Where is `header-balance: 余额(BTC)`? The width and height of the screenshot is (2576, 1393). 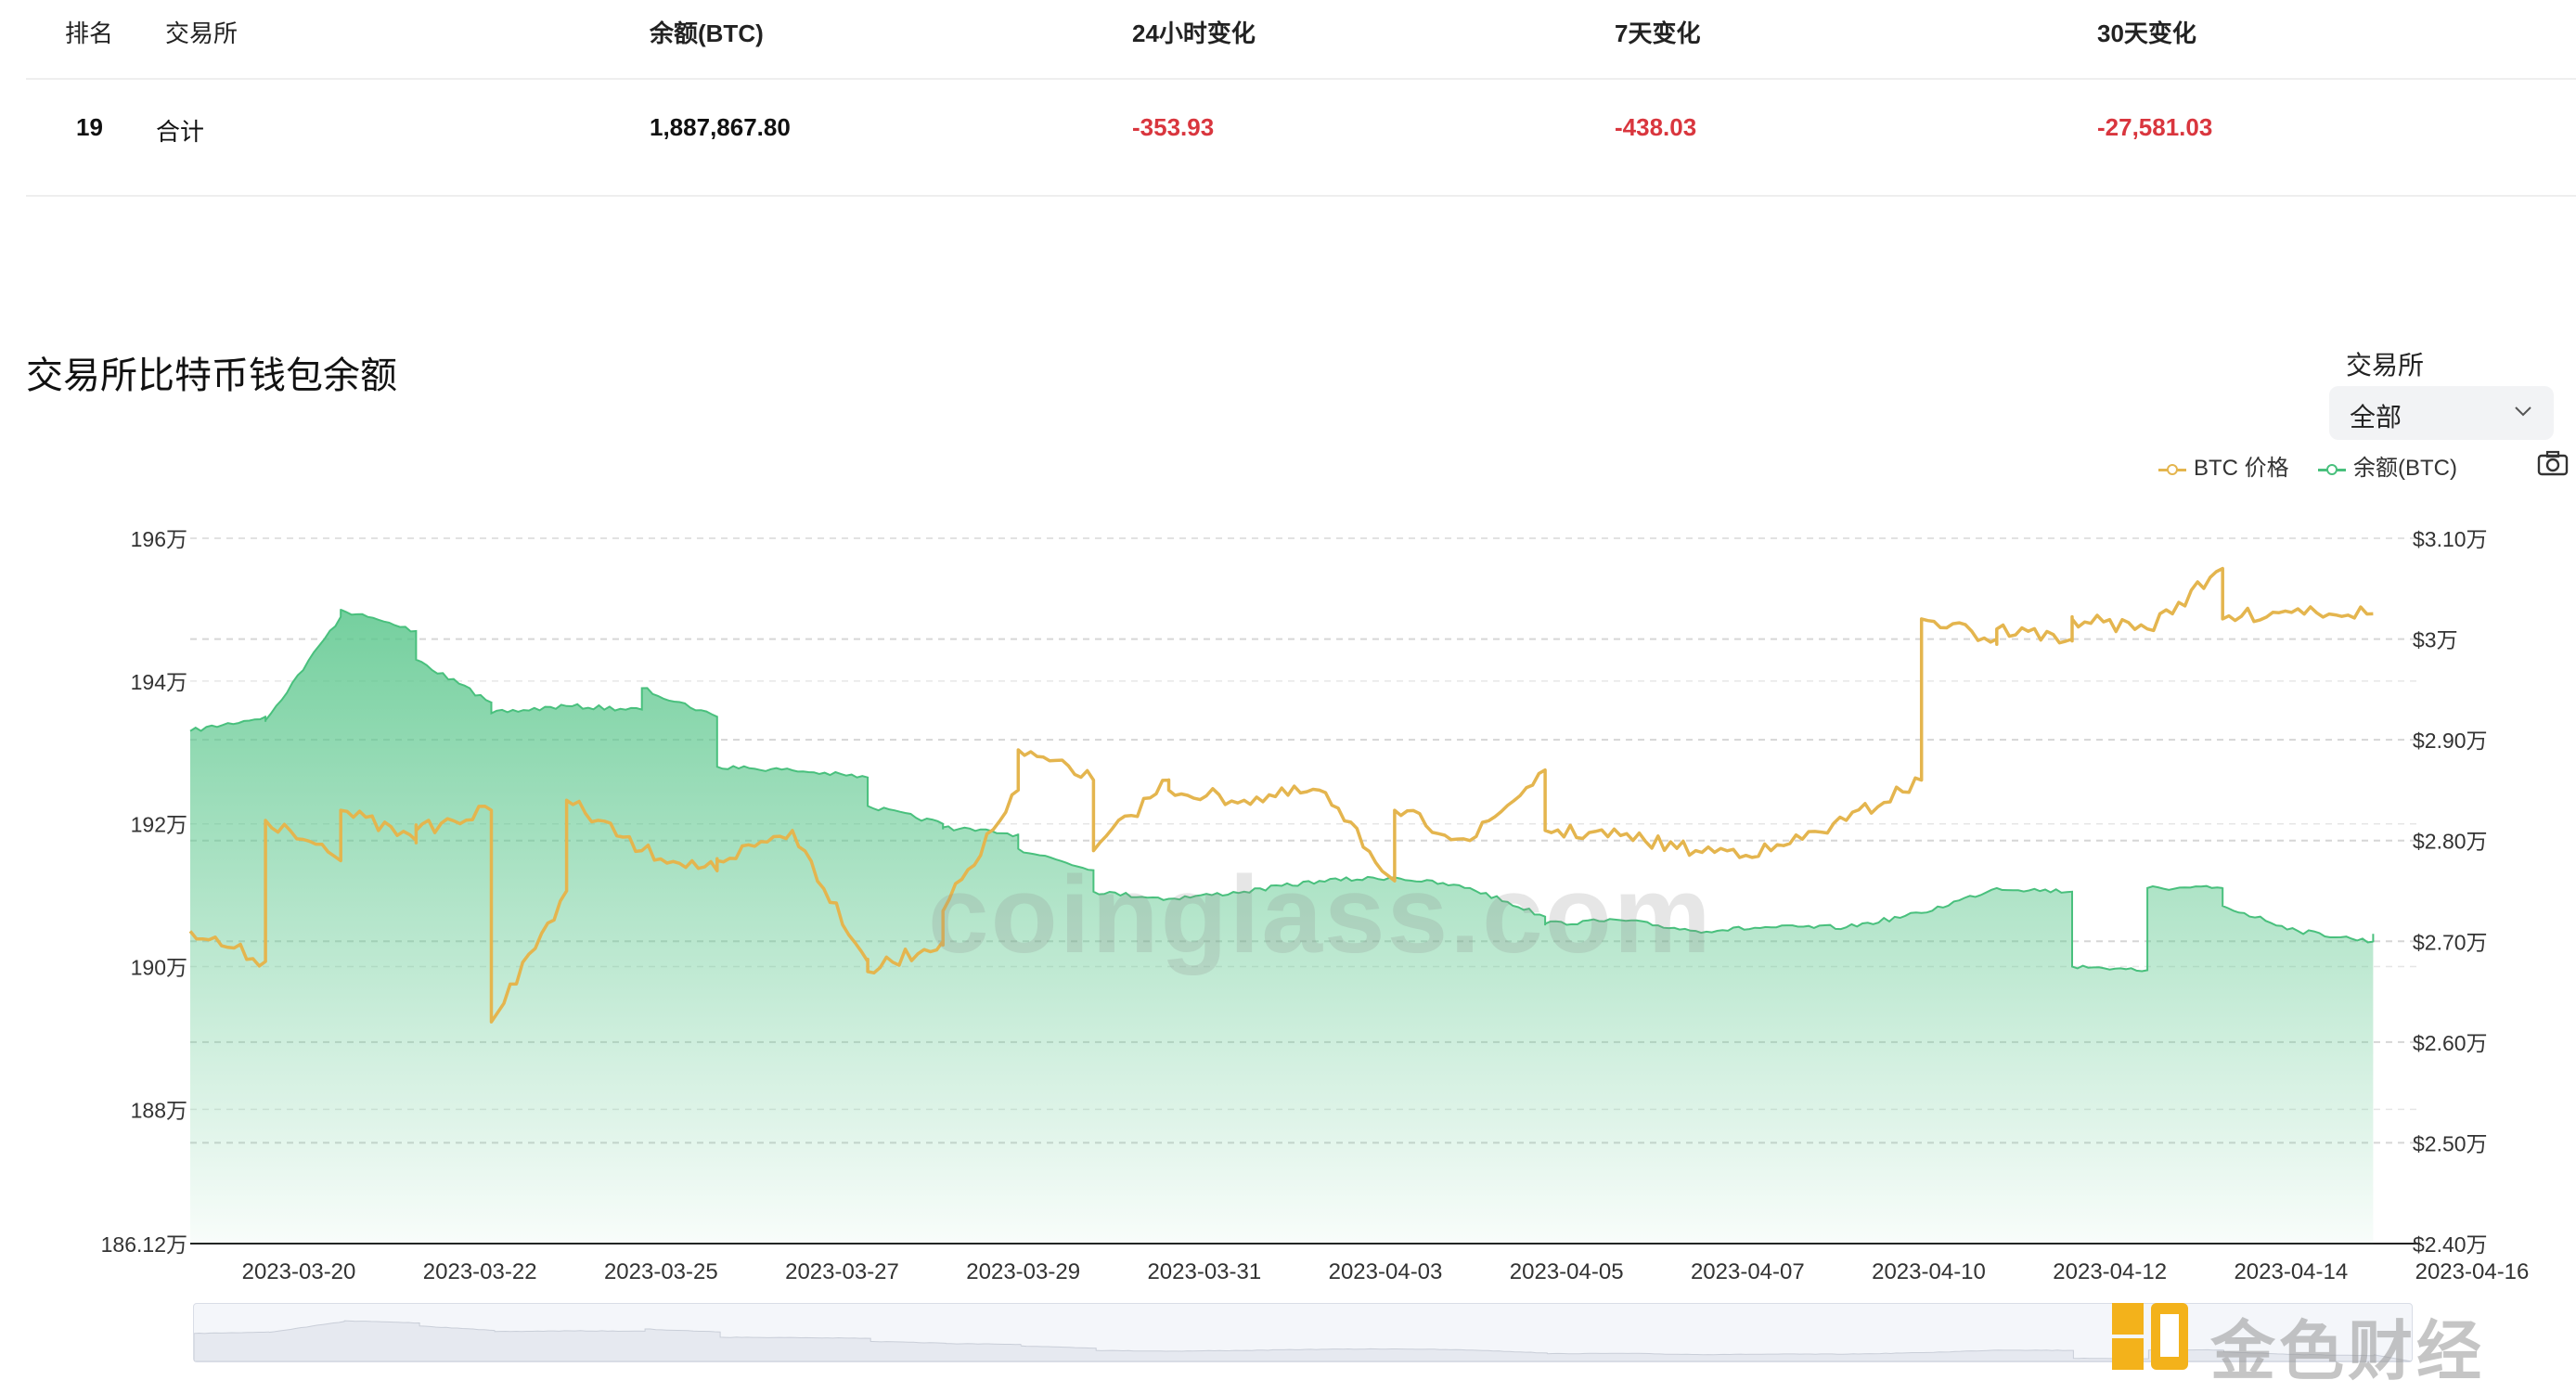
header-balance: 余额(BTC) is located at coordinates (707, 33).